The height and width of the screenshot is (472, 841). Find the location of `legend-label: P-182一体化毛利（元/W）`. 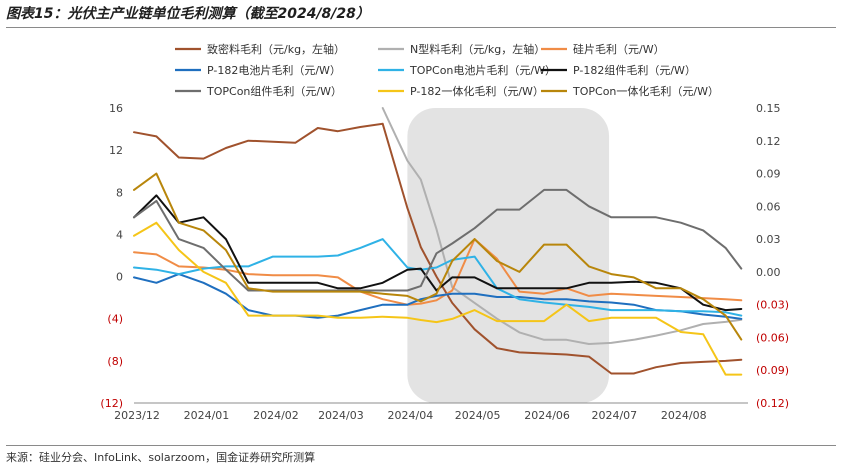

legend-label: P-182一体化毛利（元/W） is located at coordinates (477, 91).